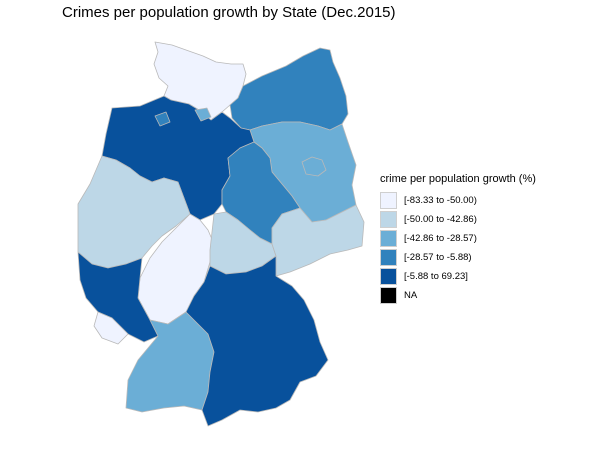 The height and width of the screenshot is (450, 600). What do you see at coordinates (440, 238) in the screenshot?
I see `legend-label: [-42.86 to -28.57)` at bounding box center [440, 238].